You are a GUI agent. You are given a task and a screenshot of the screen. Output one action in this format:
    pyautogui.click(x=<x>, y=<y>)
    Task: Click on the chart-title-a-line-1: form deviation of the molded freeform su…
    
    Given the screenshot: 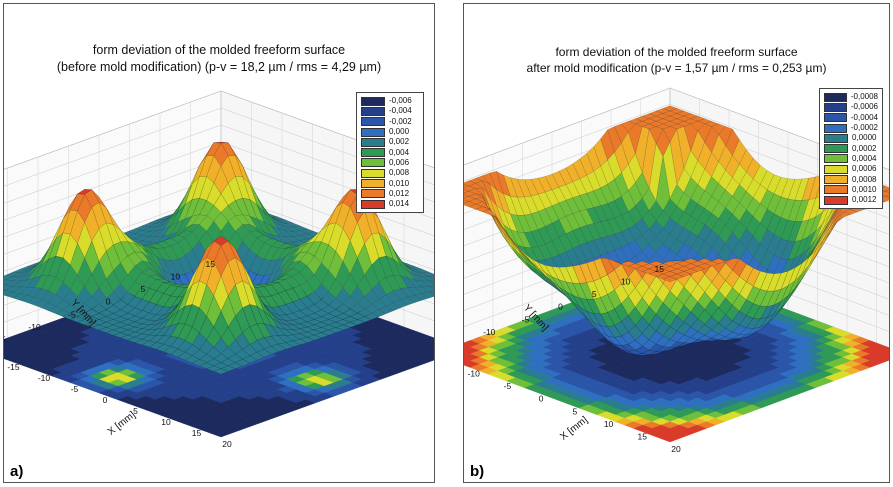 What is the action you would take?
    pyautogui.click(x=219, y=50)
    